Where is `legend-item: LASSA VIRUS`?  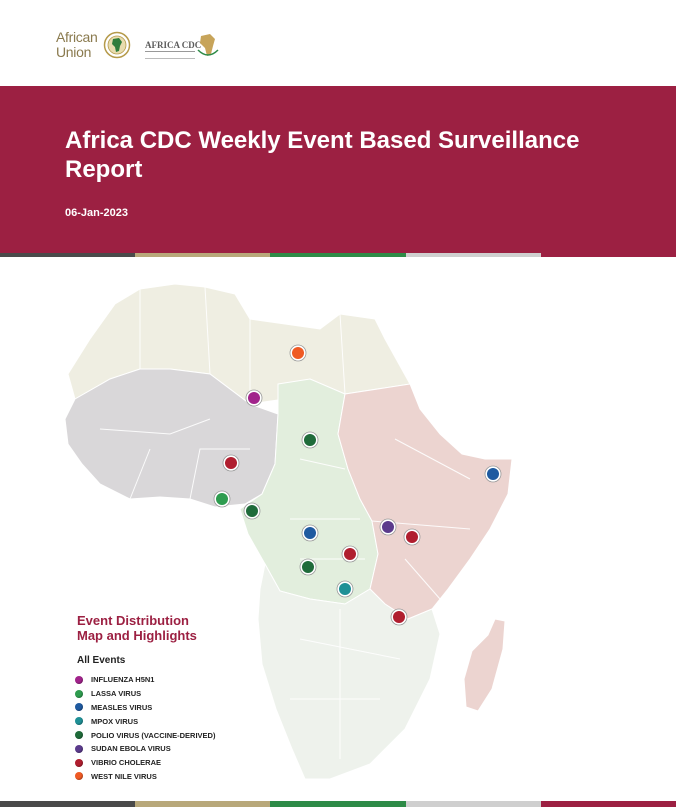
legend-item: LASSA VIRUS is located at coordinates (145, 694).